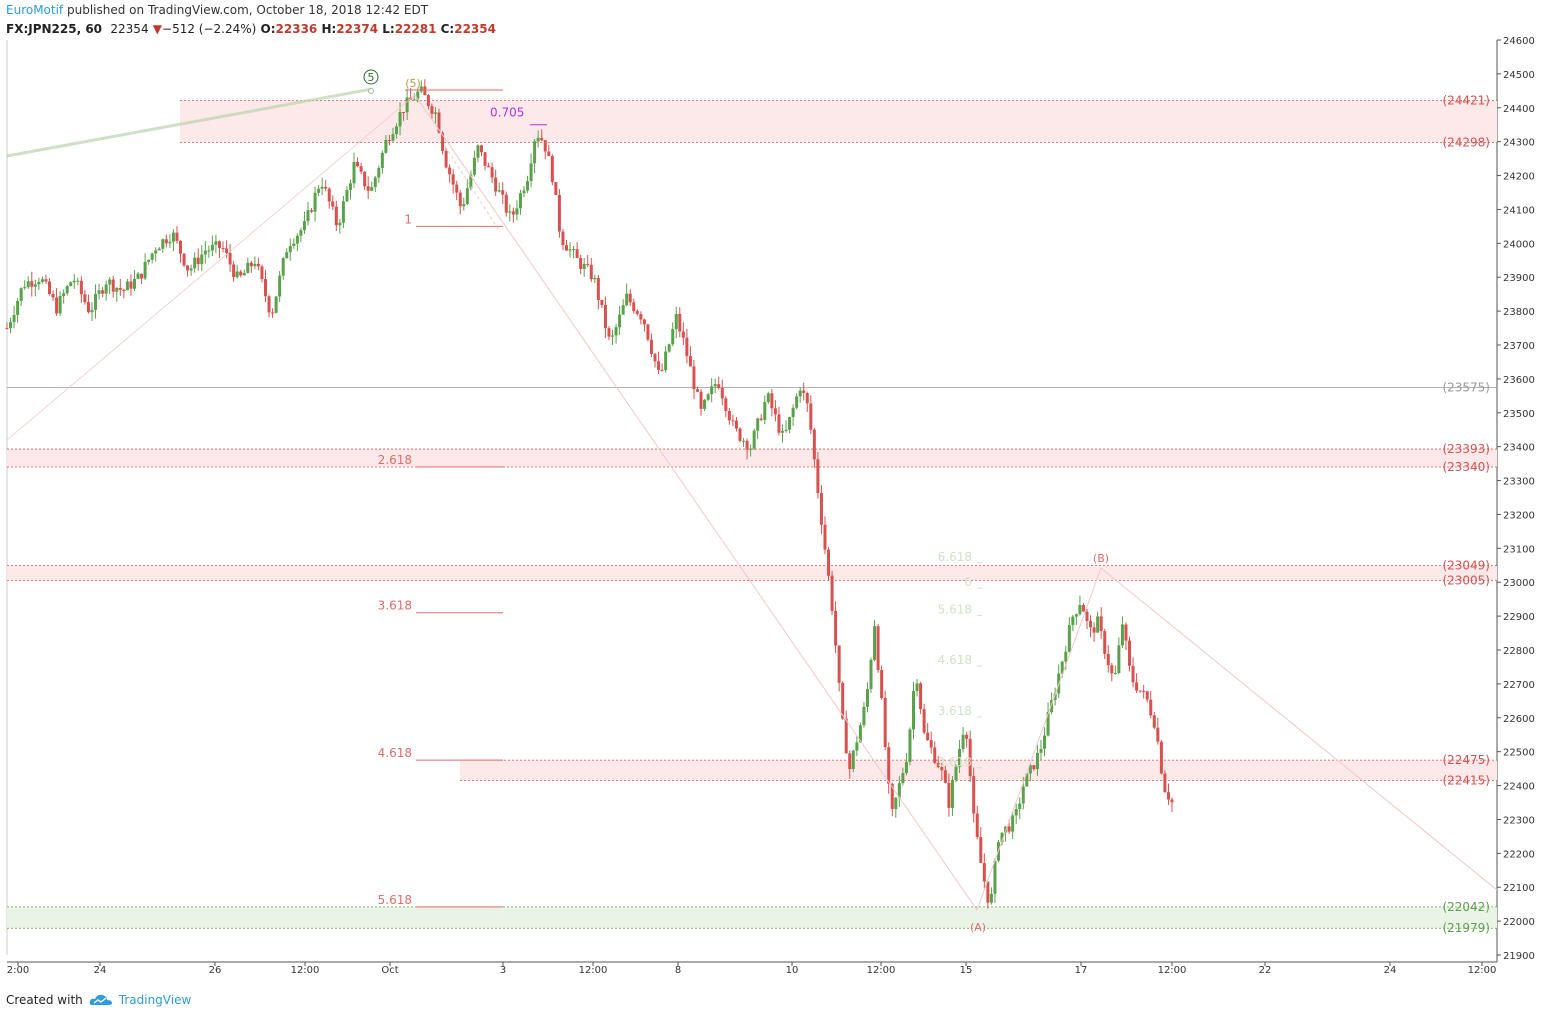 Image resolution: width=1547 pixels, height=1019 pixels. Describe the element at coordinates (955, 711) in the screenshot. I see `fib-b-label: 3.618` at that location.